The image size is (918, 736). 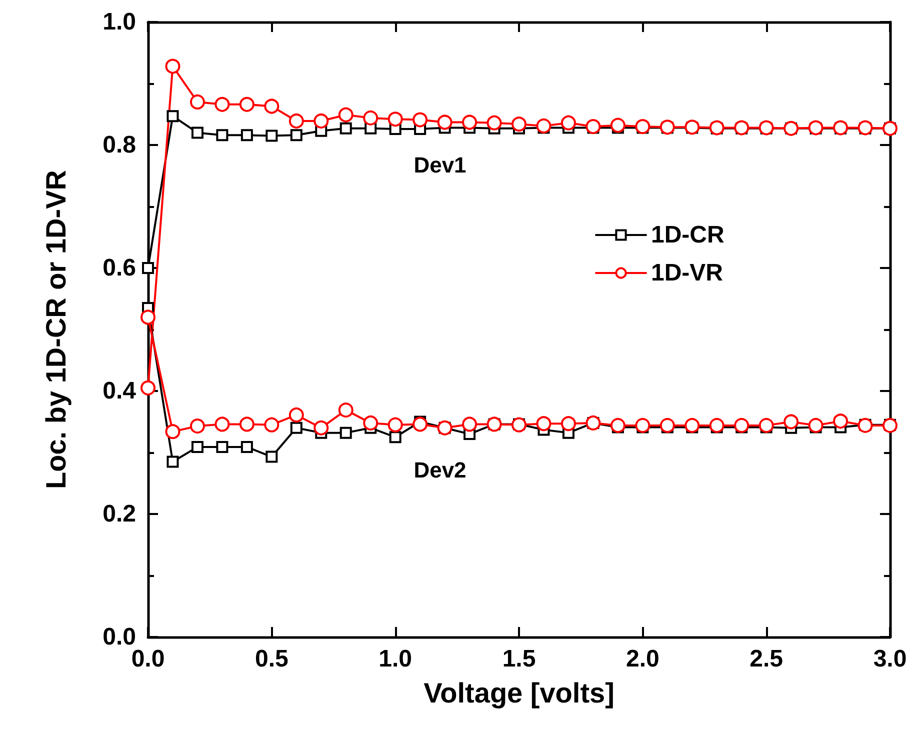 I want to click on annotation: Dev2, so click(x=440, y=470).